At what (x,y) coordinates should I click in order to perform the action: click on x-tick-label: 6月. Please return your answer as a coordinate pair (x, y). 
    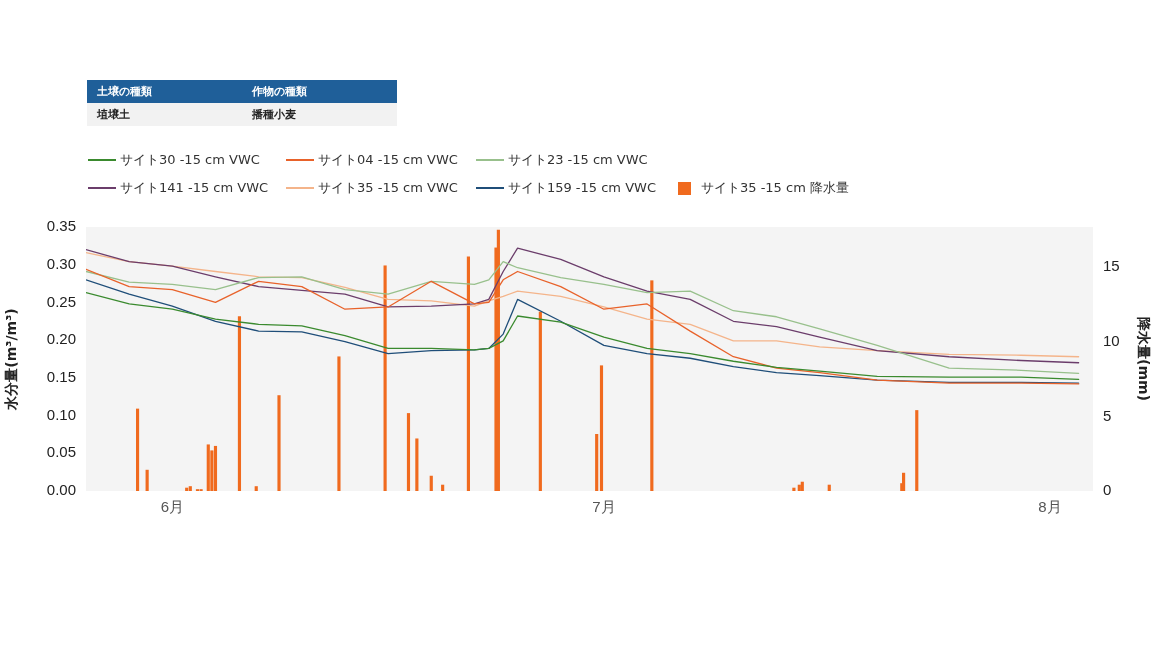
    Looking at the image, I should click on (172, 507).